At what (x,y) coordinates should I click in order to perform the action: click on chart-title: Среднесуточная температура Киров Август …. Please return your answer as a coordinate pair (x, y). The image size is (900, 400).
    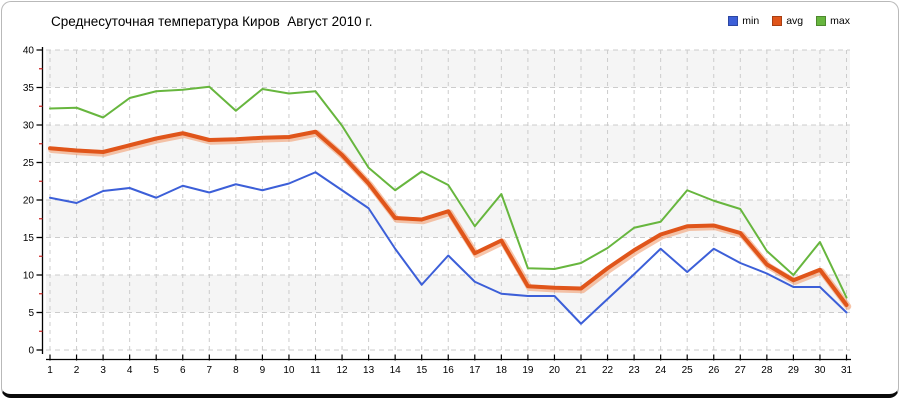
    Looking at the image, I should click on (212, 21).